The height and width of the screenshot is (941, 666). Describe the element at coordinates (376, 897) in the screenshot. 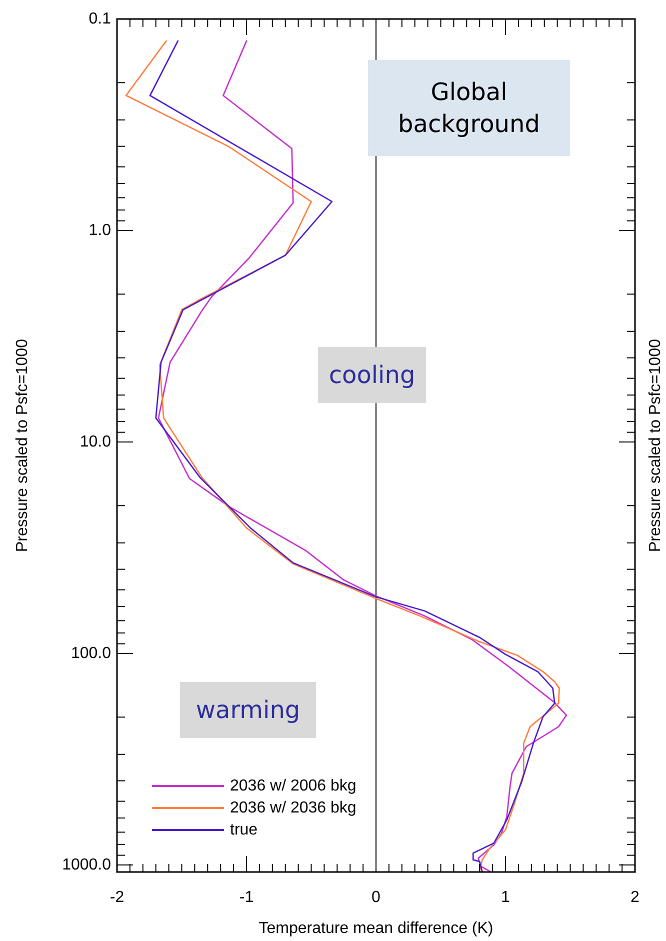

I see `x-tick-label: 0` at that location.